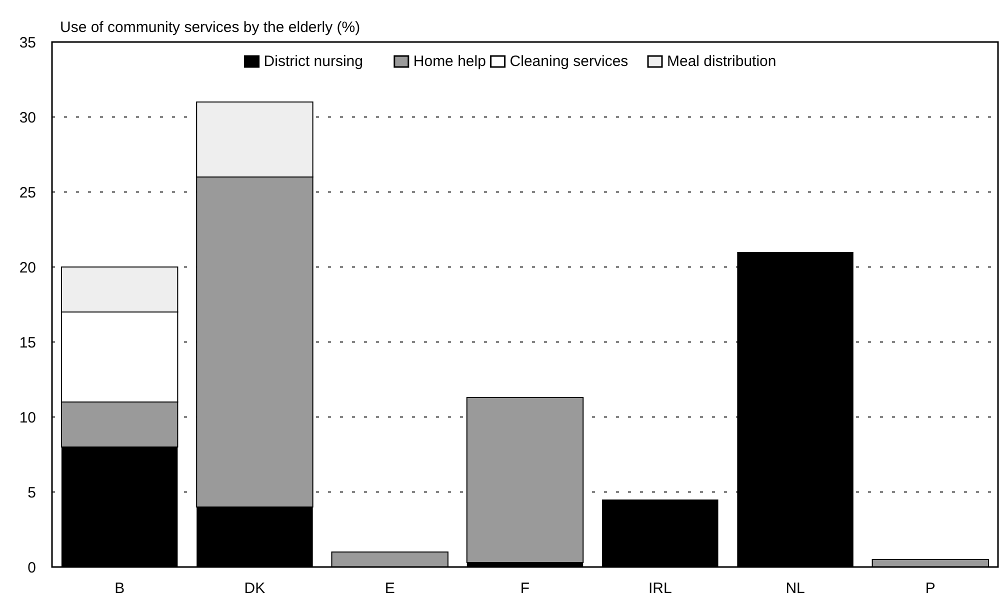 The width and height of the screenshot is (1000, 606). Describe the element at coordinates (27, 193) in the screenshot. I see `y-tick-label: 25` at that location.